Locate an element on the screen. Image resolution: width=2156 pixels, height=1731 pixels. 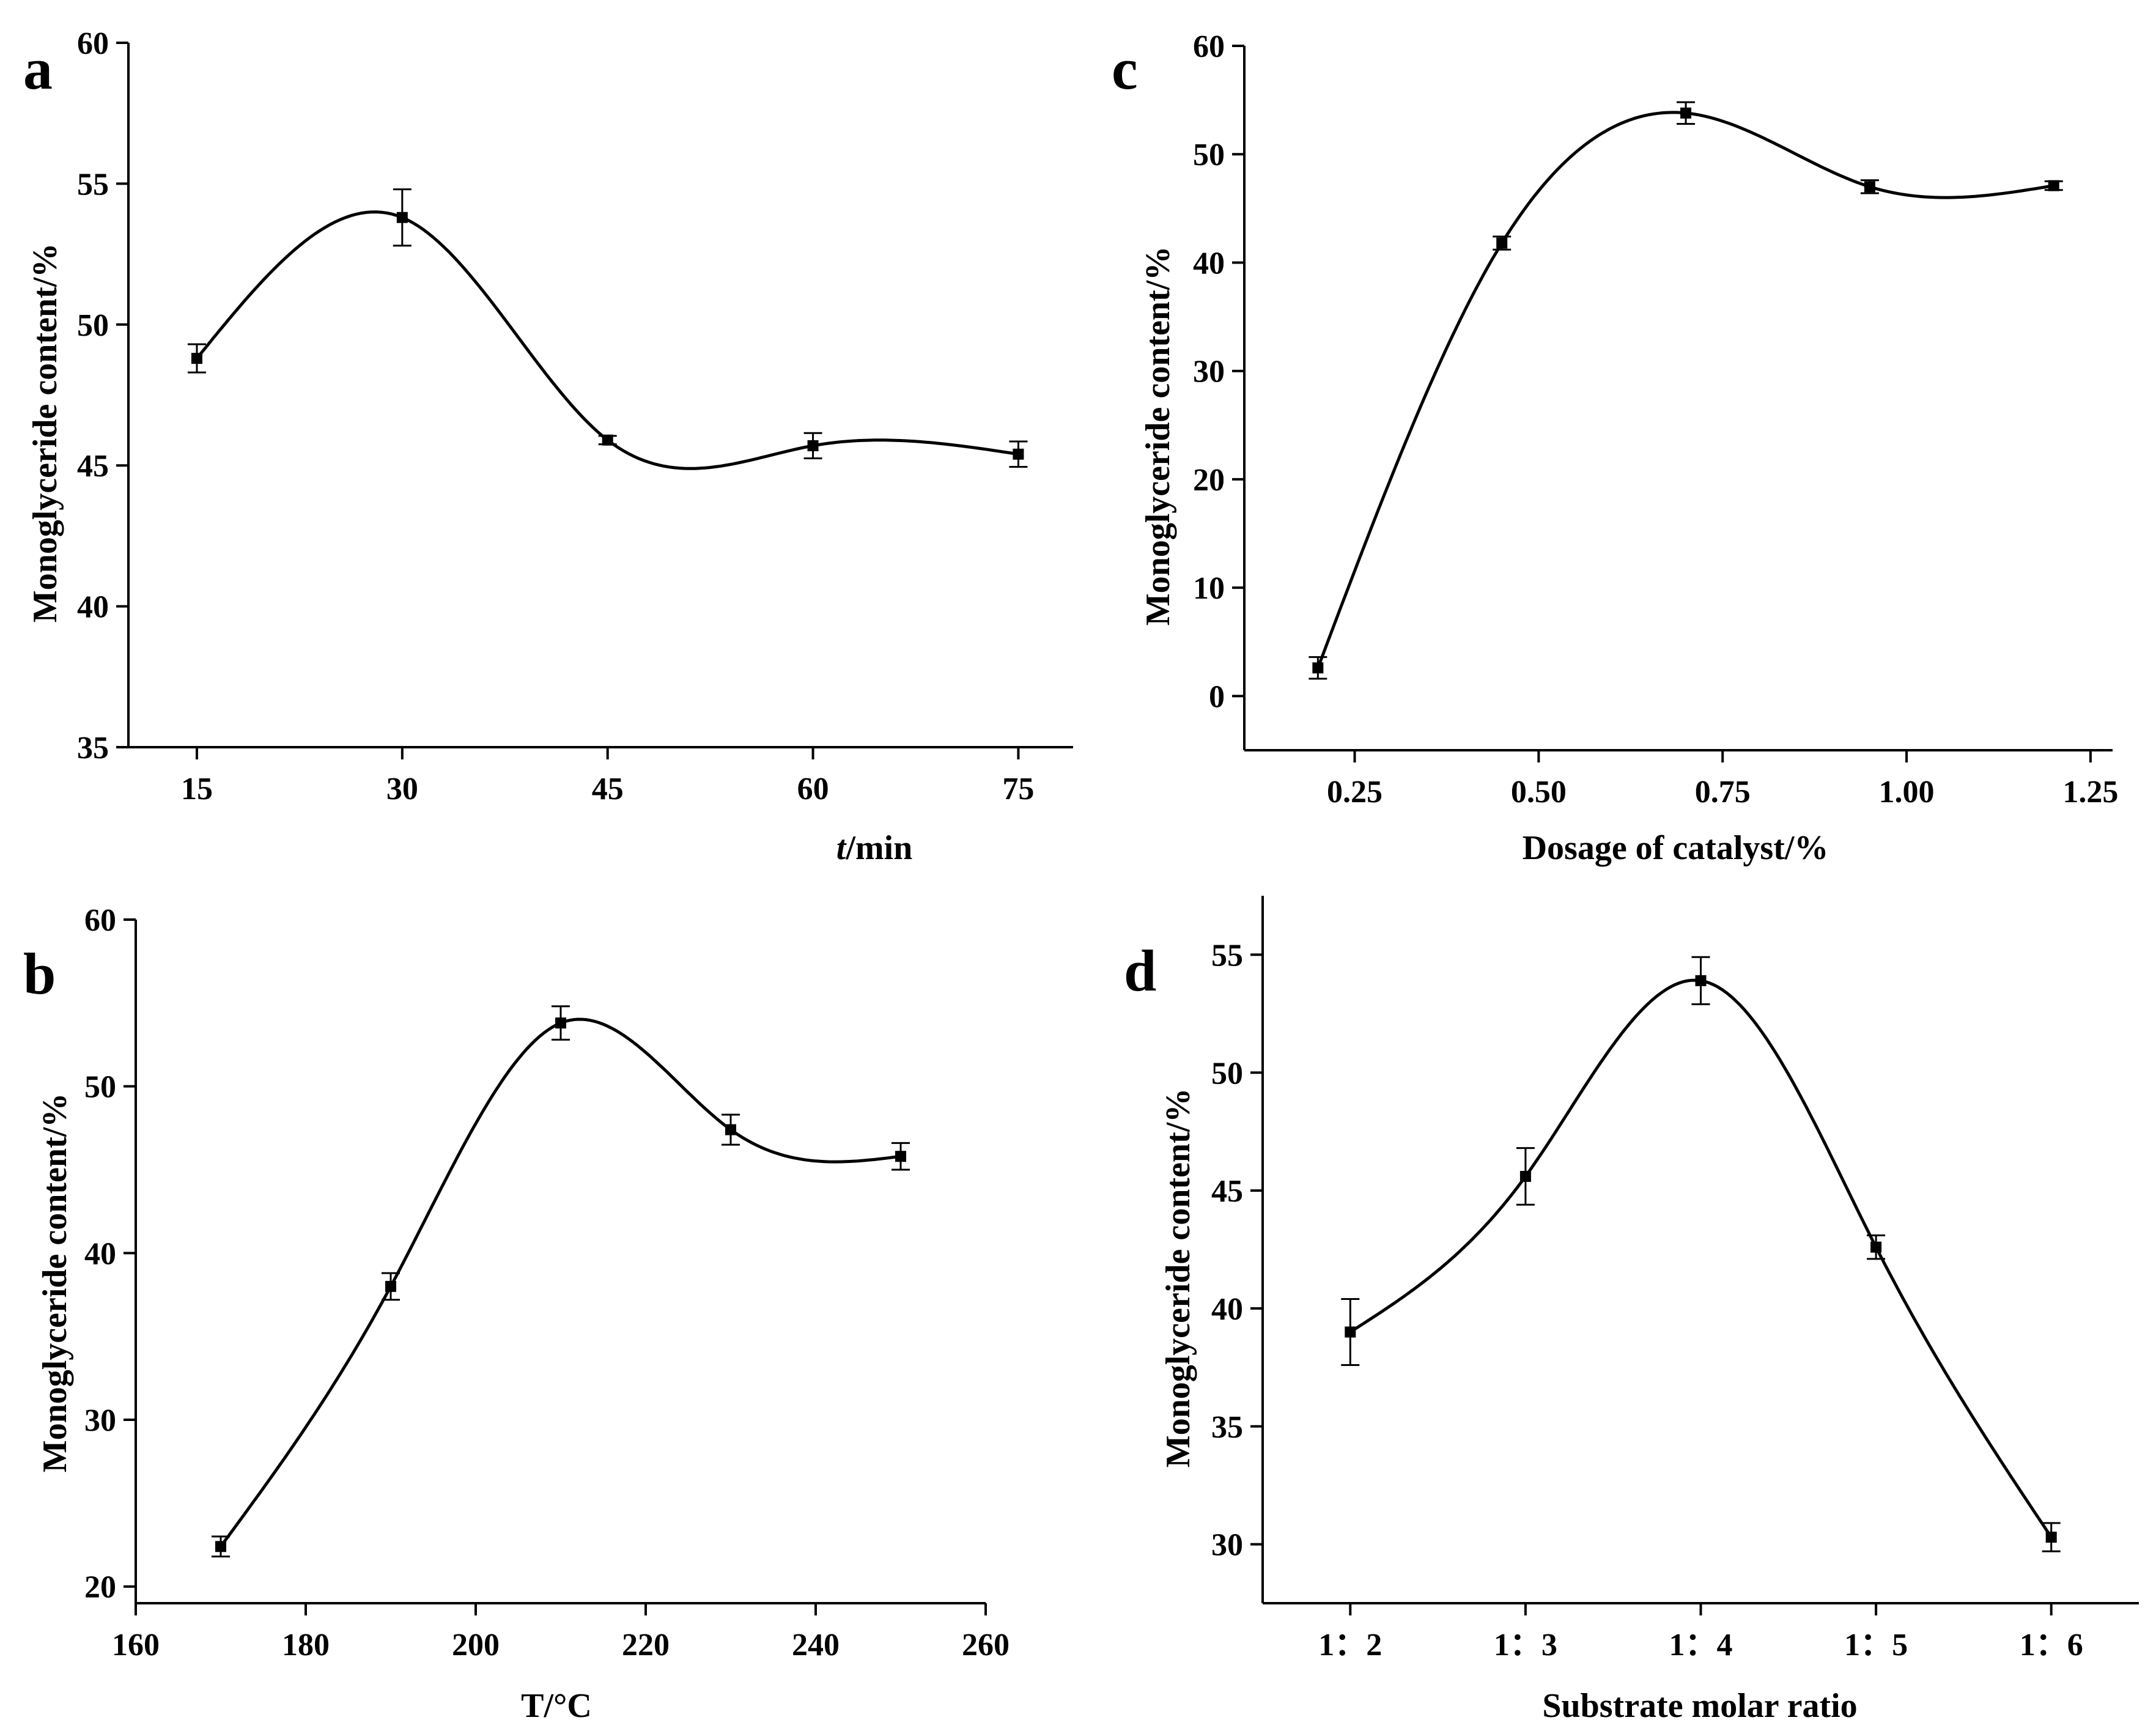
panel-c-y-tick-label: 10 is located at coordinates (1209, 588).